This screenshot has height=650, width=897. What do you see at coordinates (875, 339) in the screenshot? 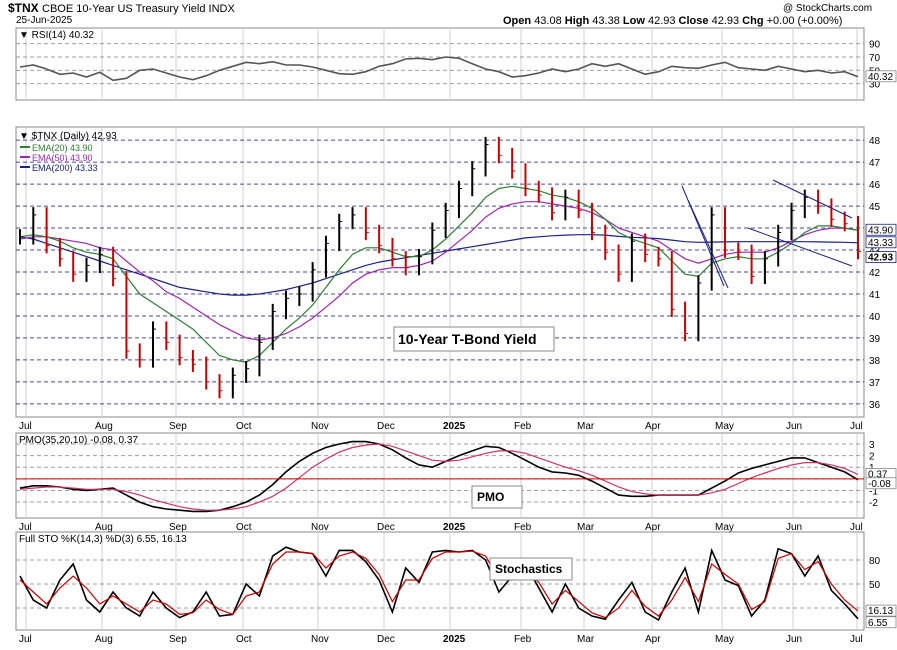
I see `price-ytick-label: 39` at bounding box center [875, 339].